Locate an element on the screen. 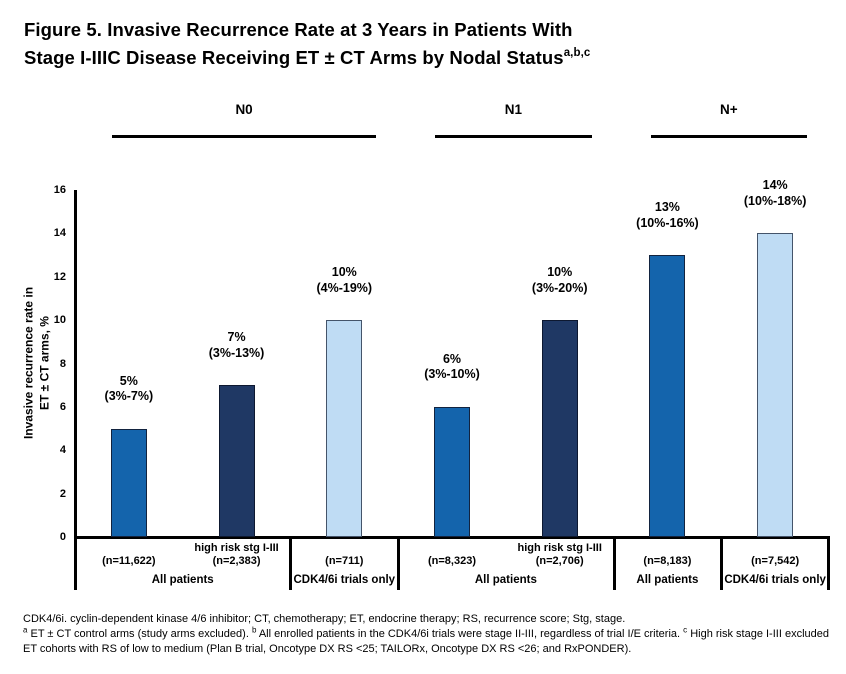 The height and width of the screenshot is (674, 846). bar-ci: (3%-7%) is located at coordinates (129, 396).